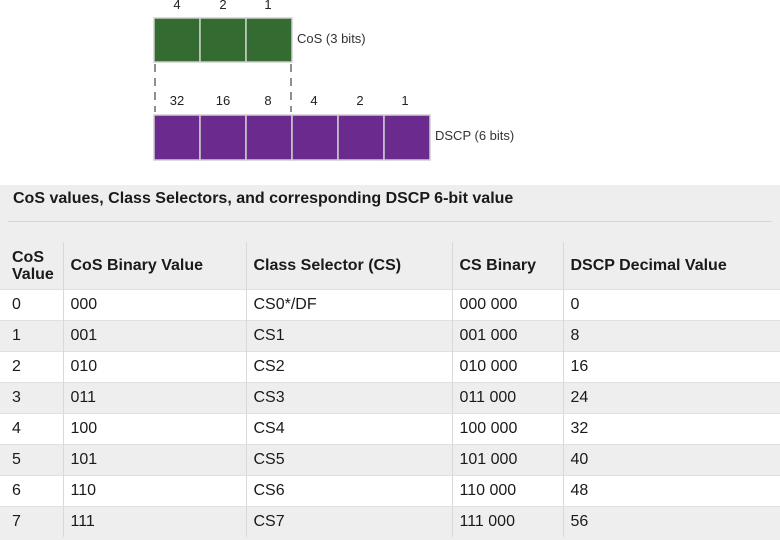 The image size is (780, 540). I want to click on cell-dscp-decimal: 32, so click(671, 429).